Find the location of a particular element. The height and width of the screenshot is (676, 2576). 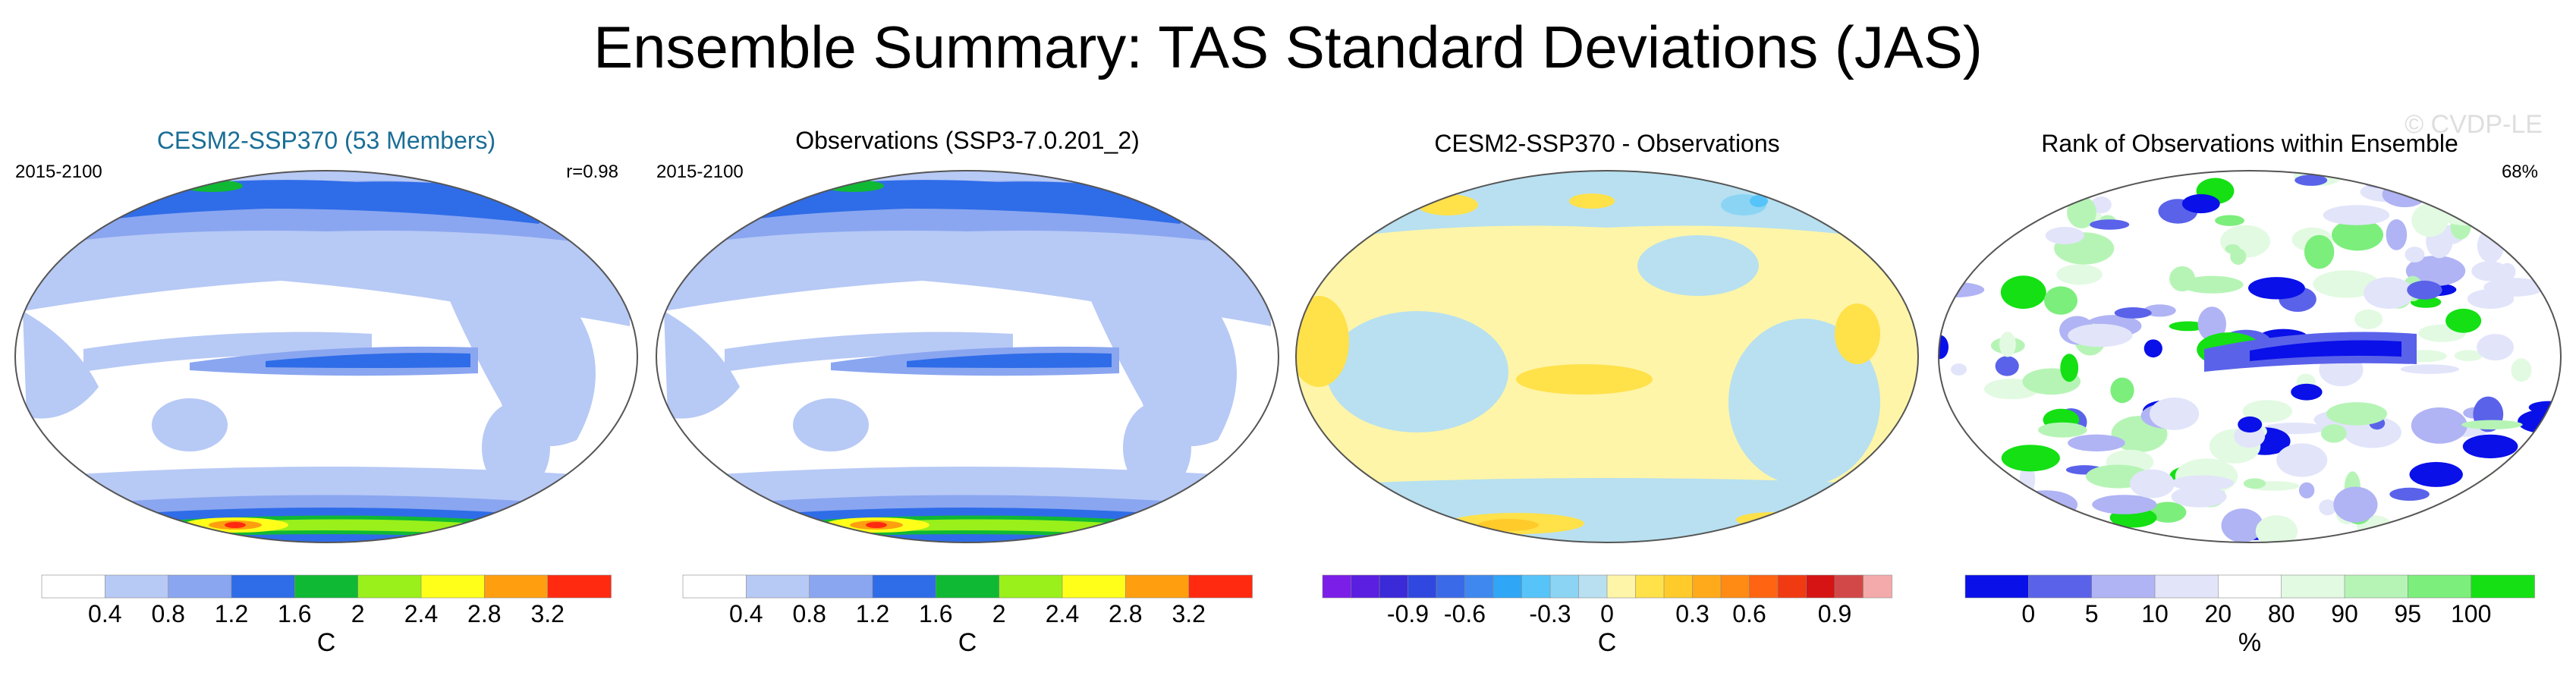

colorbar-tick-label: 5 is located at coordinates (2092, 613).